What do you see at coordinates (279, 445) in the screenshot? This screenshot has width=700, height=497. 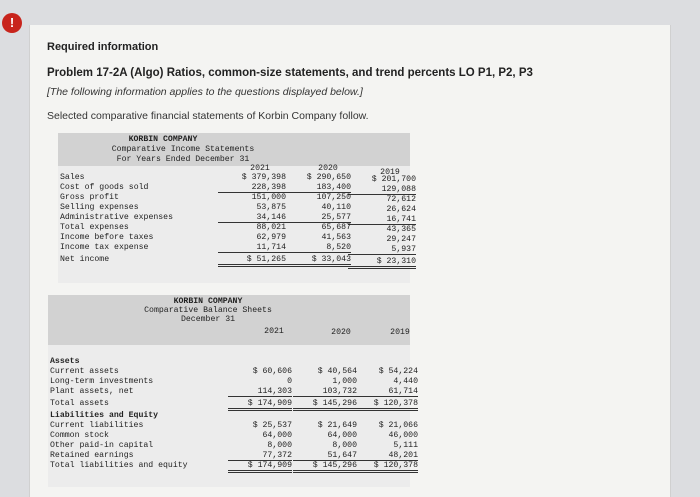 I see `balance-value-2021: 8,000` at bounding box center [279, 445].